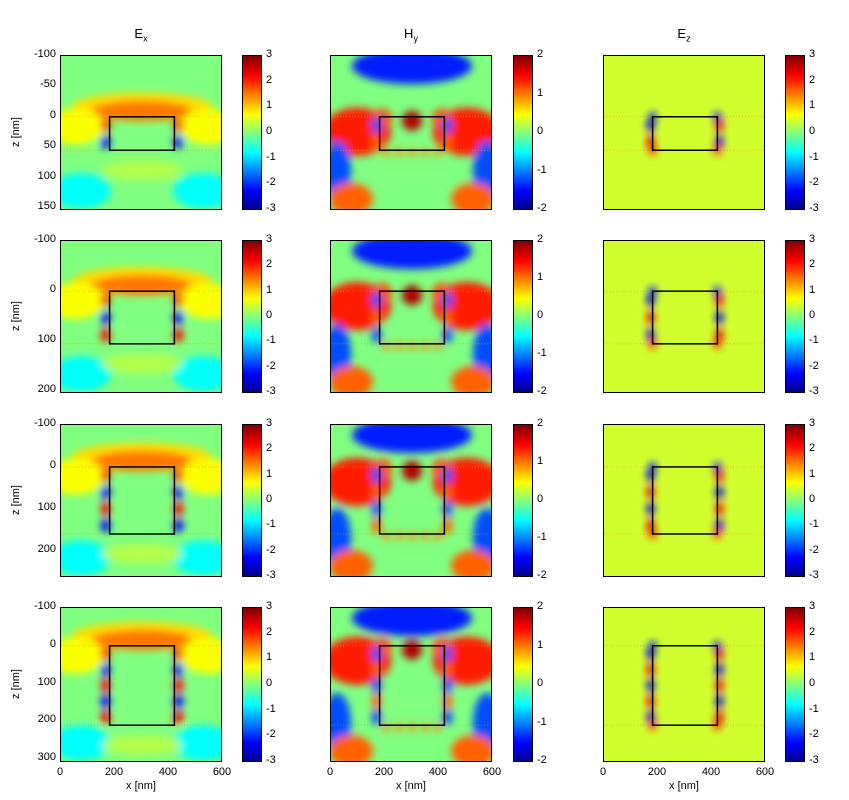 The height and width of the screenshot is (800, 849). I want to click on column-title-sub: z, so click(688, 38).